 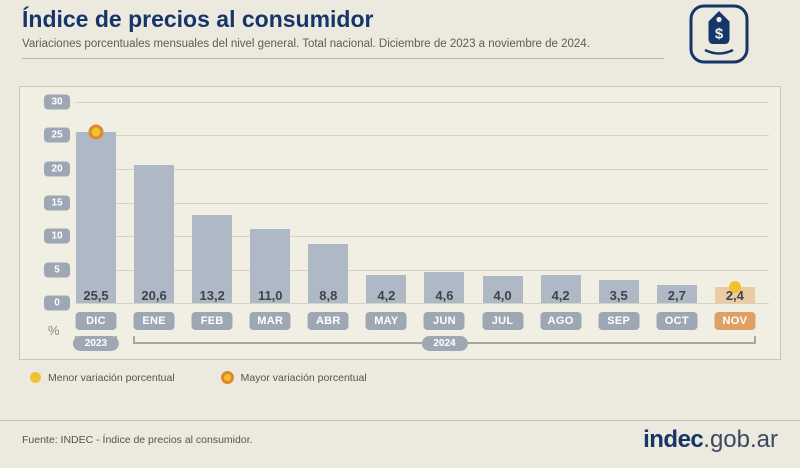 What do you see at coordinates (328, 216) in the screenshot?
I see `column-abr: 8,8 ABR` at bounding box center [328, 216].